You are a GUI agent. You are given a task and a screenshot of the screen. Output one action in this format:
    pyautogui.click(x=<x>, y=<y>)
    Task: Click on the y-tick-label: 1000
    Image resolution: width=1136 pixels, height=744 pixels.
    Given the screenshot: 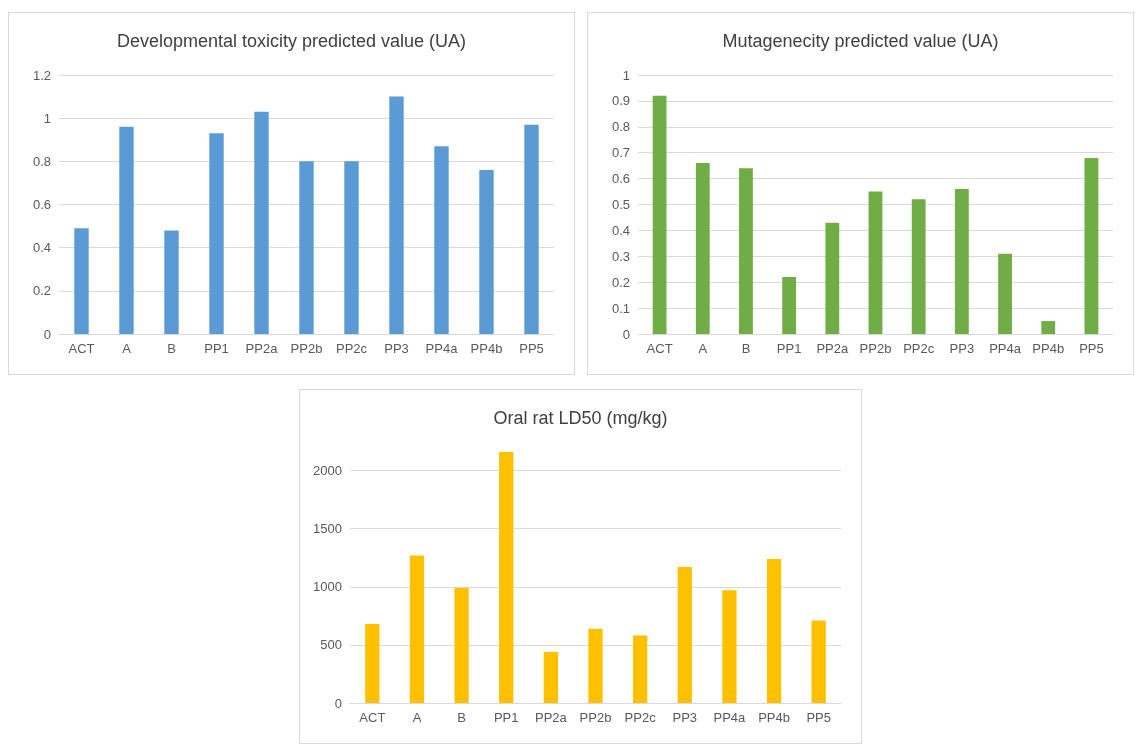 What is the action you would take?
    pyautogui.click(x=327, y=587)
    